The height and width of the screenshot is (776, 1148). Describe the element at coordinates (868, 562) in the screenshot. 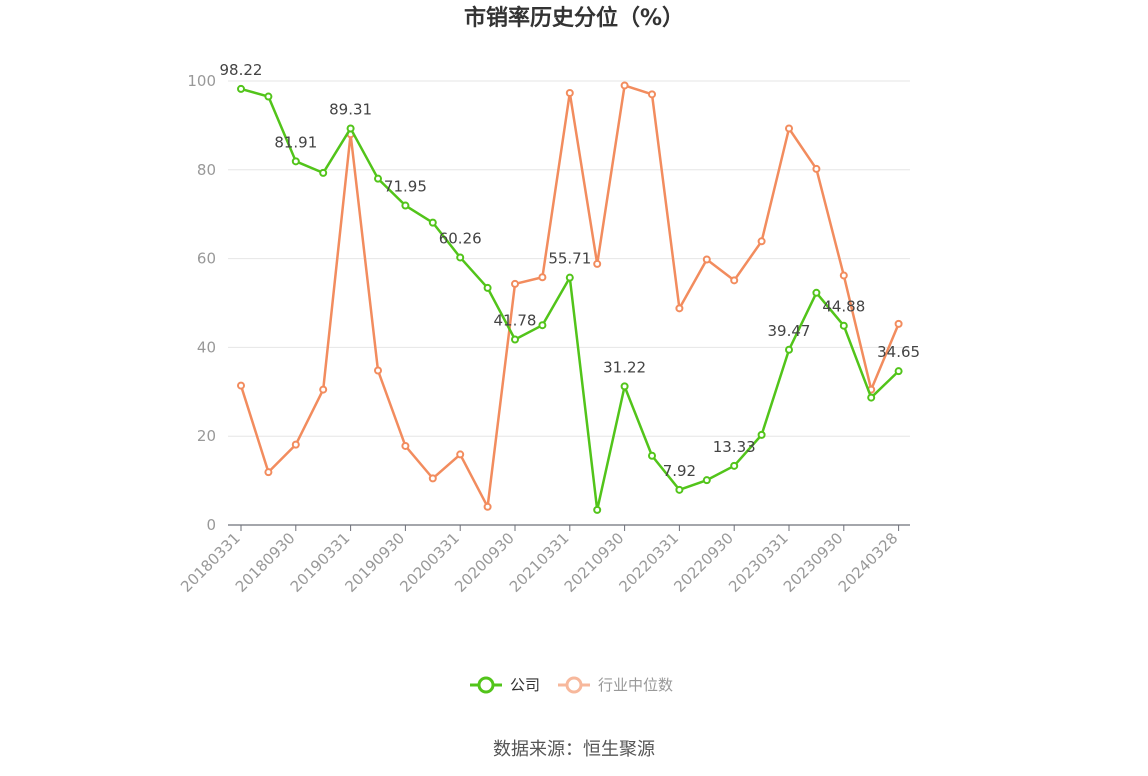

I see `x-tick-label: 20240328` at that location.